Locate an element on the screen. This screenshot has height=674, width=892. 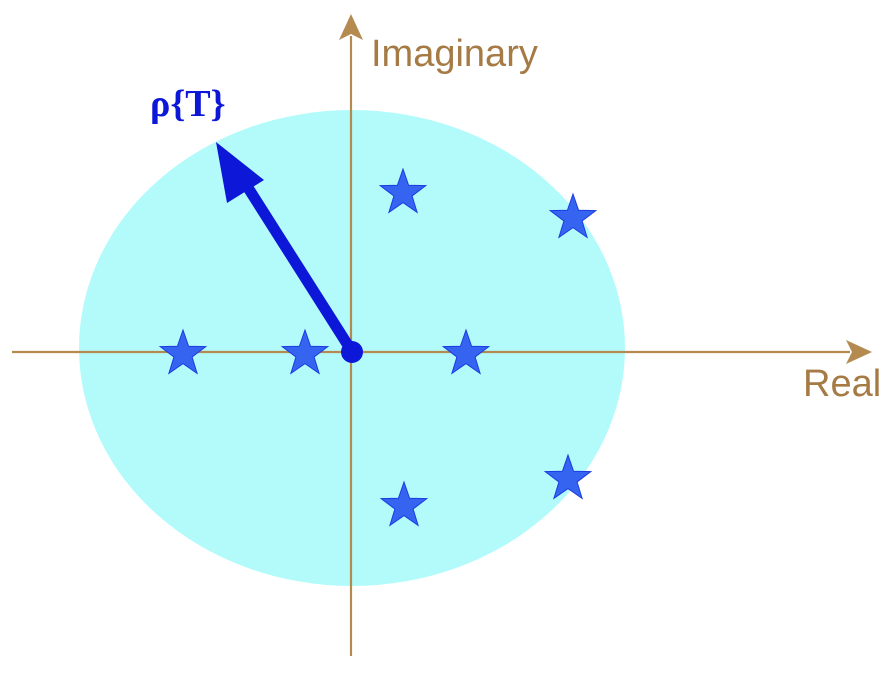
real-axis-label: Real is located at coordinates (842, 384).